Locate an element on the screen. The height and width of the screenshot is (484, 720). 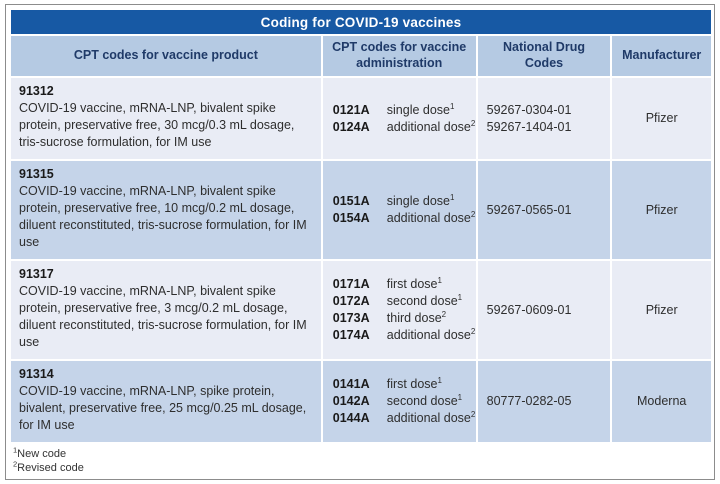
admin-code-label-text: third dose is located at coordinates (414, 318).